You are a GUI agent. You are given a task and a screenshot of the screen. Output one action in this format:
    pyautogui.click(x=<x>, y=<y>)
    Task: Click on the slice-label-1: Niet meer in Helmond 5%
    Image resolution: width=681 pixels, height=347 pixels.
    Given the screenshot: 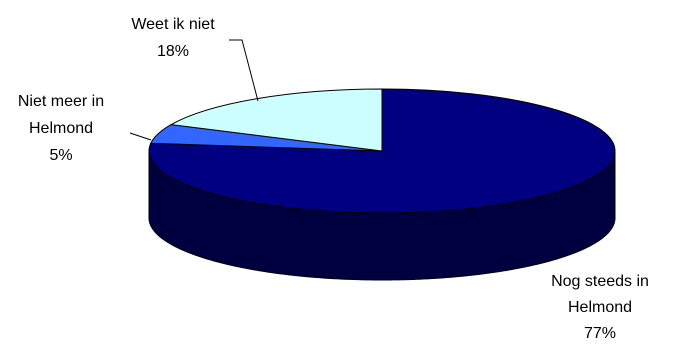 What is the action you would take?
    pyautogui.click(x=61, y=128)
    